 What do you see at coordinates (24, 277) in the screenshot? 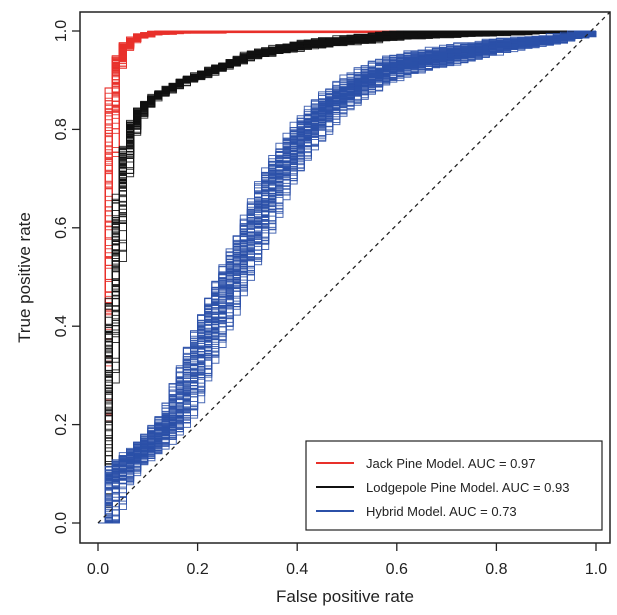
I see `y-axis-label: True positive rate` at bounding box center [24, 277].